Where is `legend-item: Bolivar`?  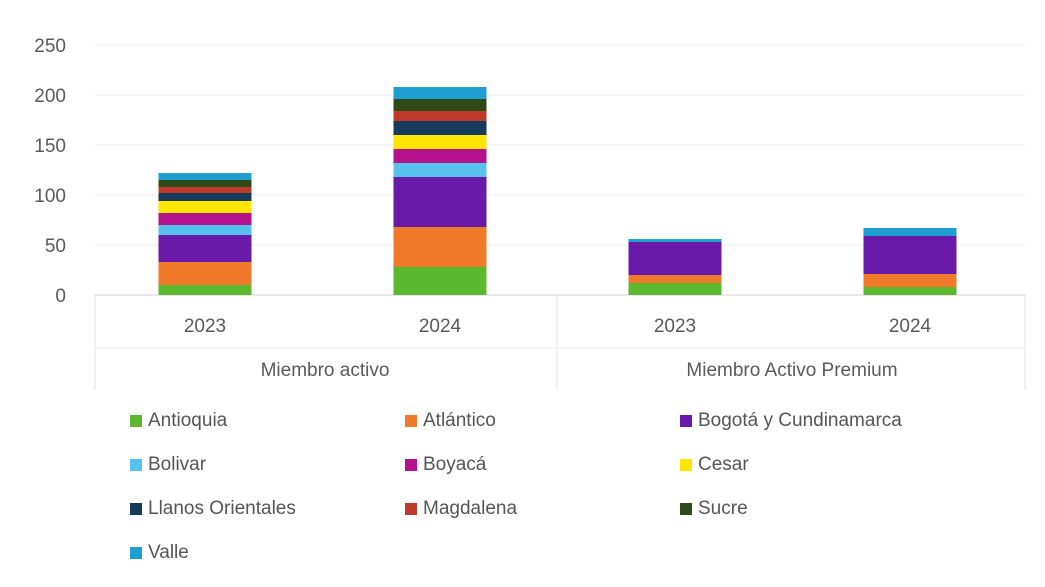 legend-item: Bolivar is located at coordinates (267, 465).